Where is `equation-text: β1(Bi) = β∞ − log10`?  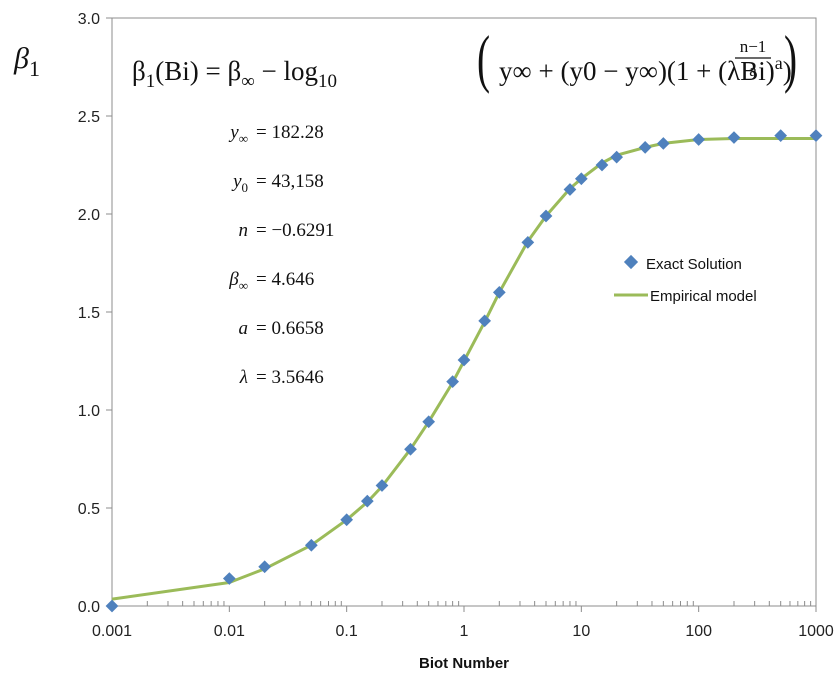
equation-text: β1(Bi) = β∞ − log10 is located at coordinates (234, 74).